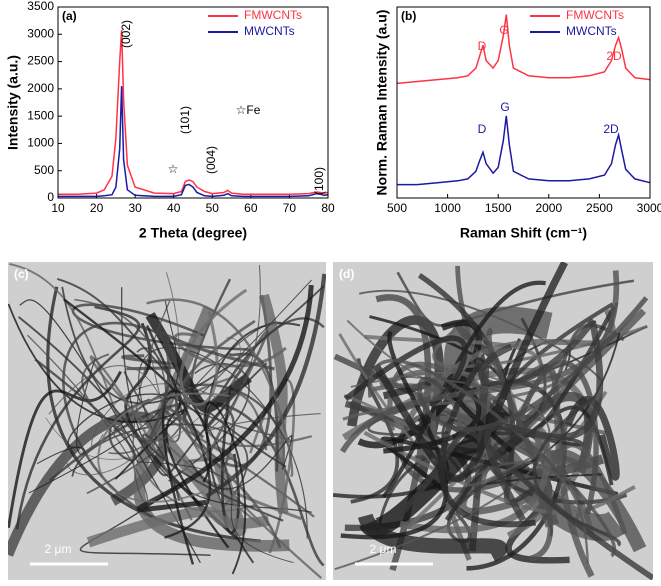 The image size is (661, 586). I want to click on x-tick-label: 1000, so click(447, 208).